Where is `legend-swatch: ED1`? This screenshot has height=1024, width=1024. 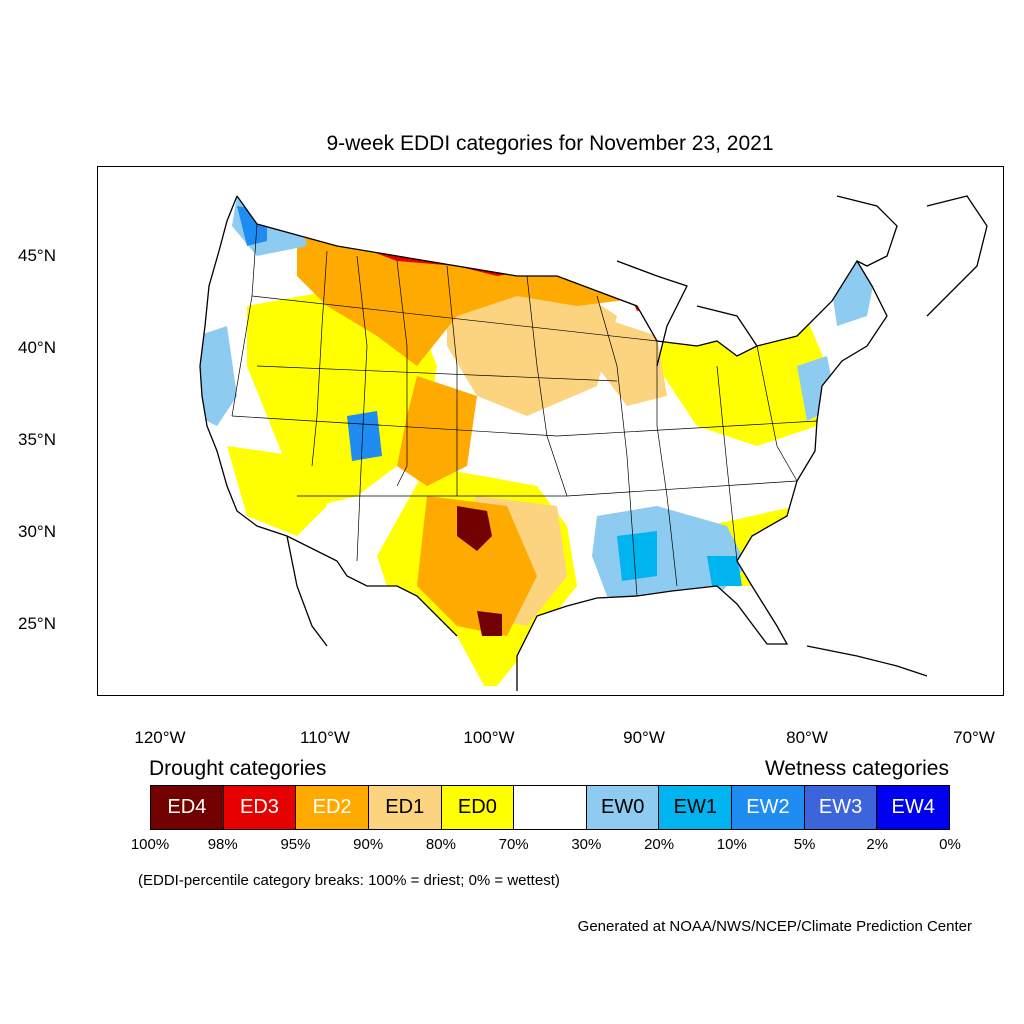
legend-swatch: ED1 is located at coordinates (405, 807).